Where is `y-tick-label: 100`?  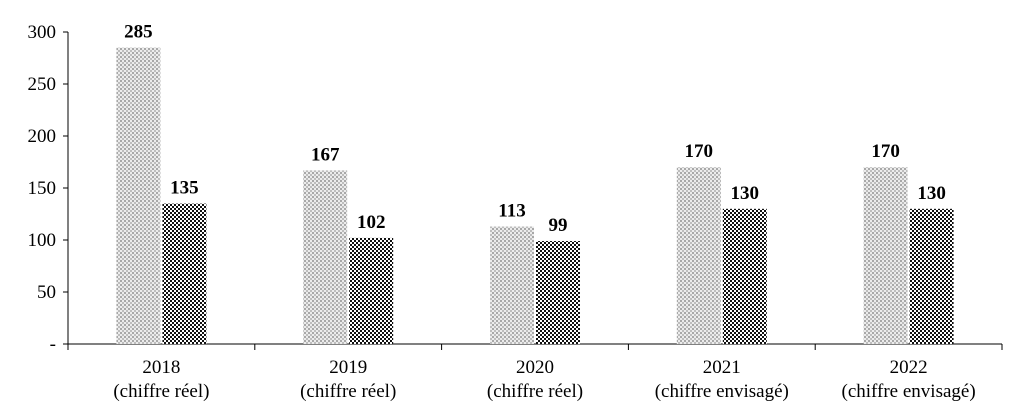
y-tick-label: 100 is located at coordinates (42, 240).